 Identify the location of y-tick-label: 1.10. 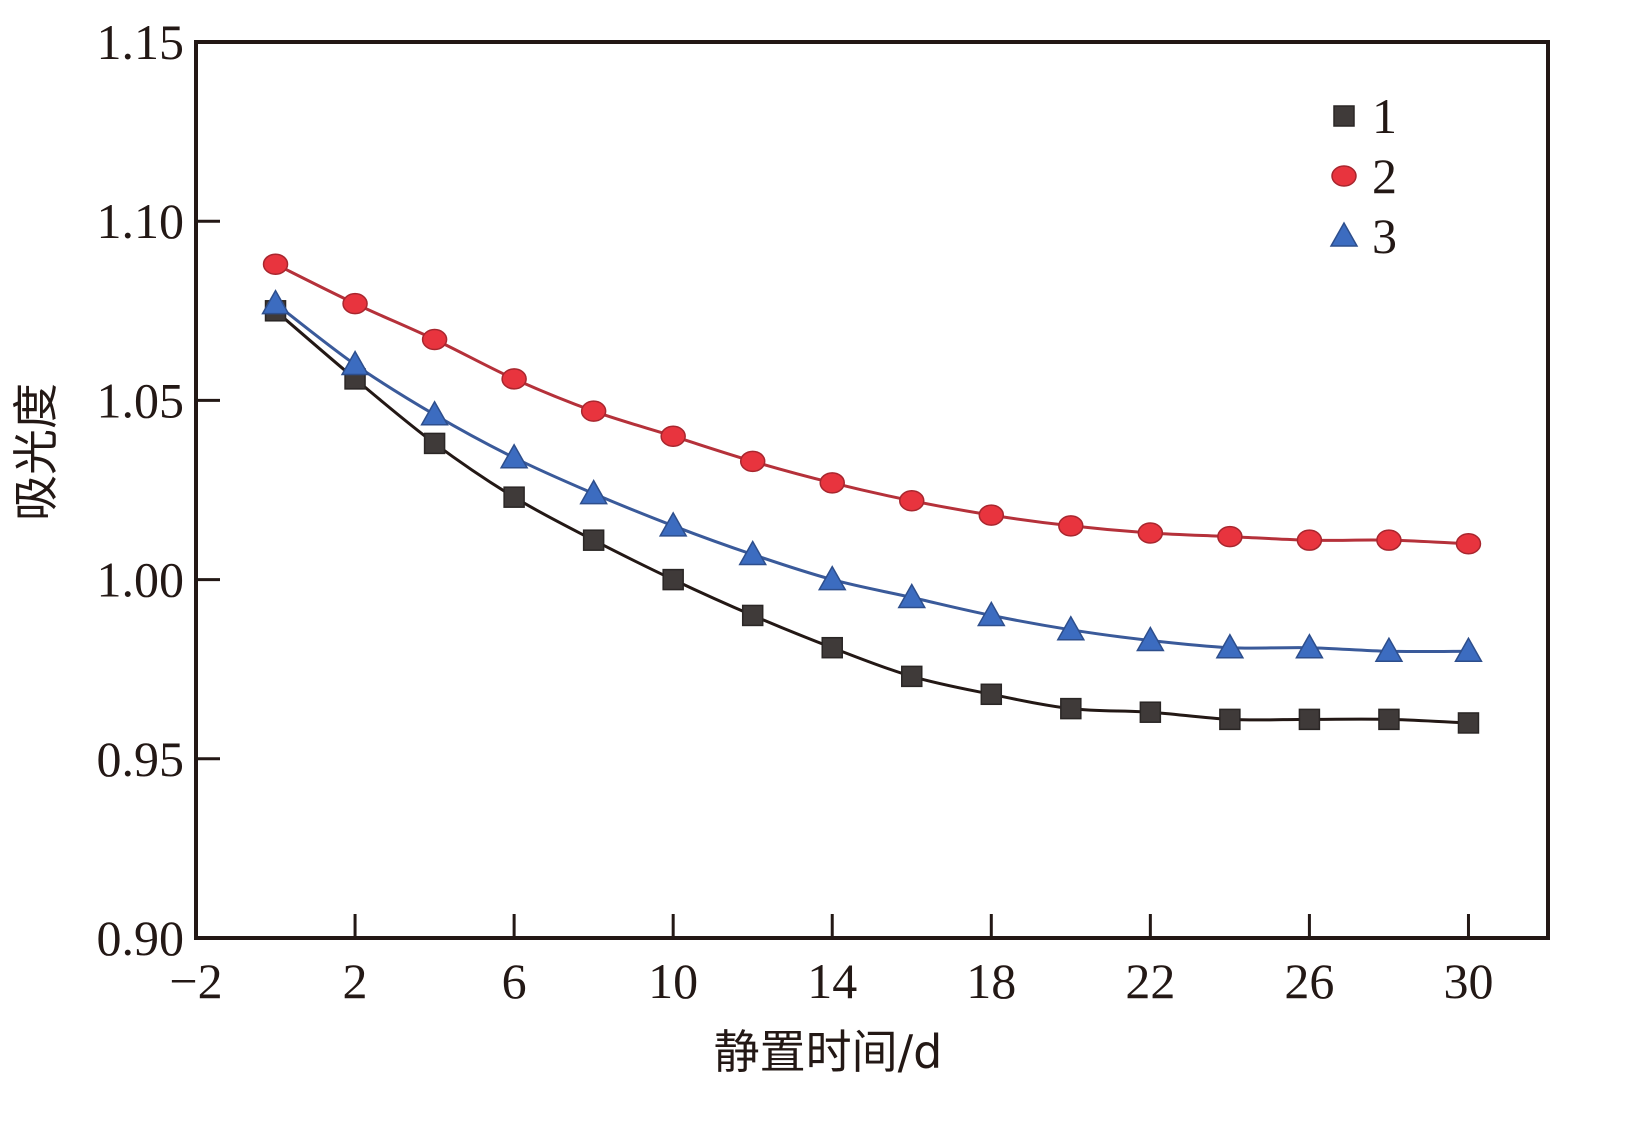
(141, 221).